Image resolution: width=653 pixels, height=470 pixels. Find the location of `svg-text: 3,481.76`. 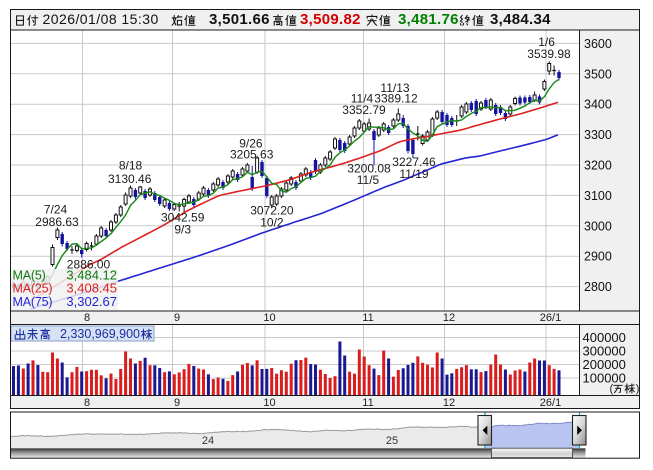

svg-text: 3,481.76 is located at coordinates (428, 19).